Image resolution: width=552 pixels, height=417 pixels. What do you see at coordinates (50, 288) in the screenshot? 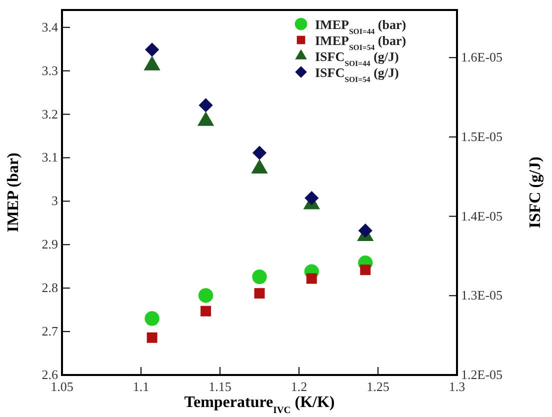
I see `y-tick-label: 2.8` at bounding box center [50, 288].